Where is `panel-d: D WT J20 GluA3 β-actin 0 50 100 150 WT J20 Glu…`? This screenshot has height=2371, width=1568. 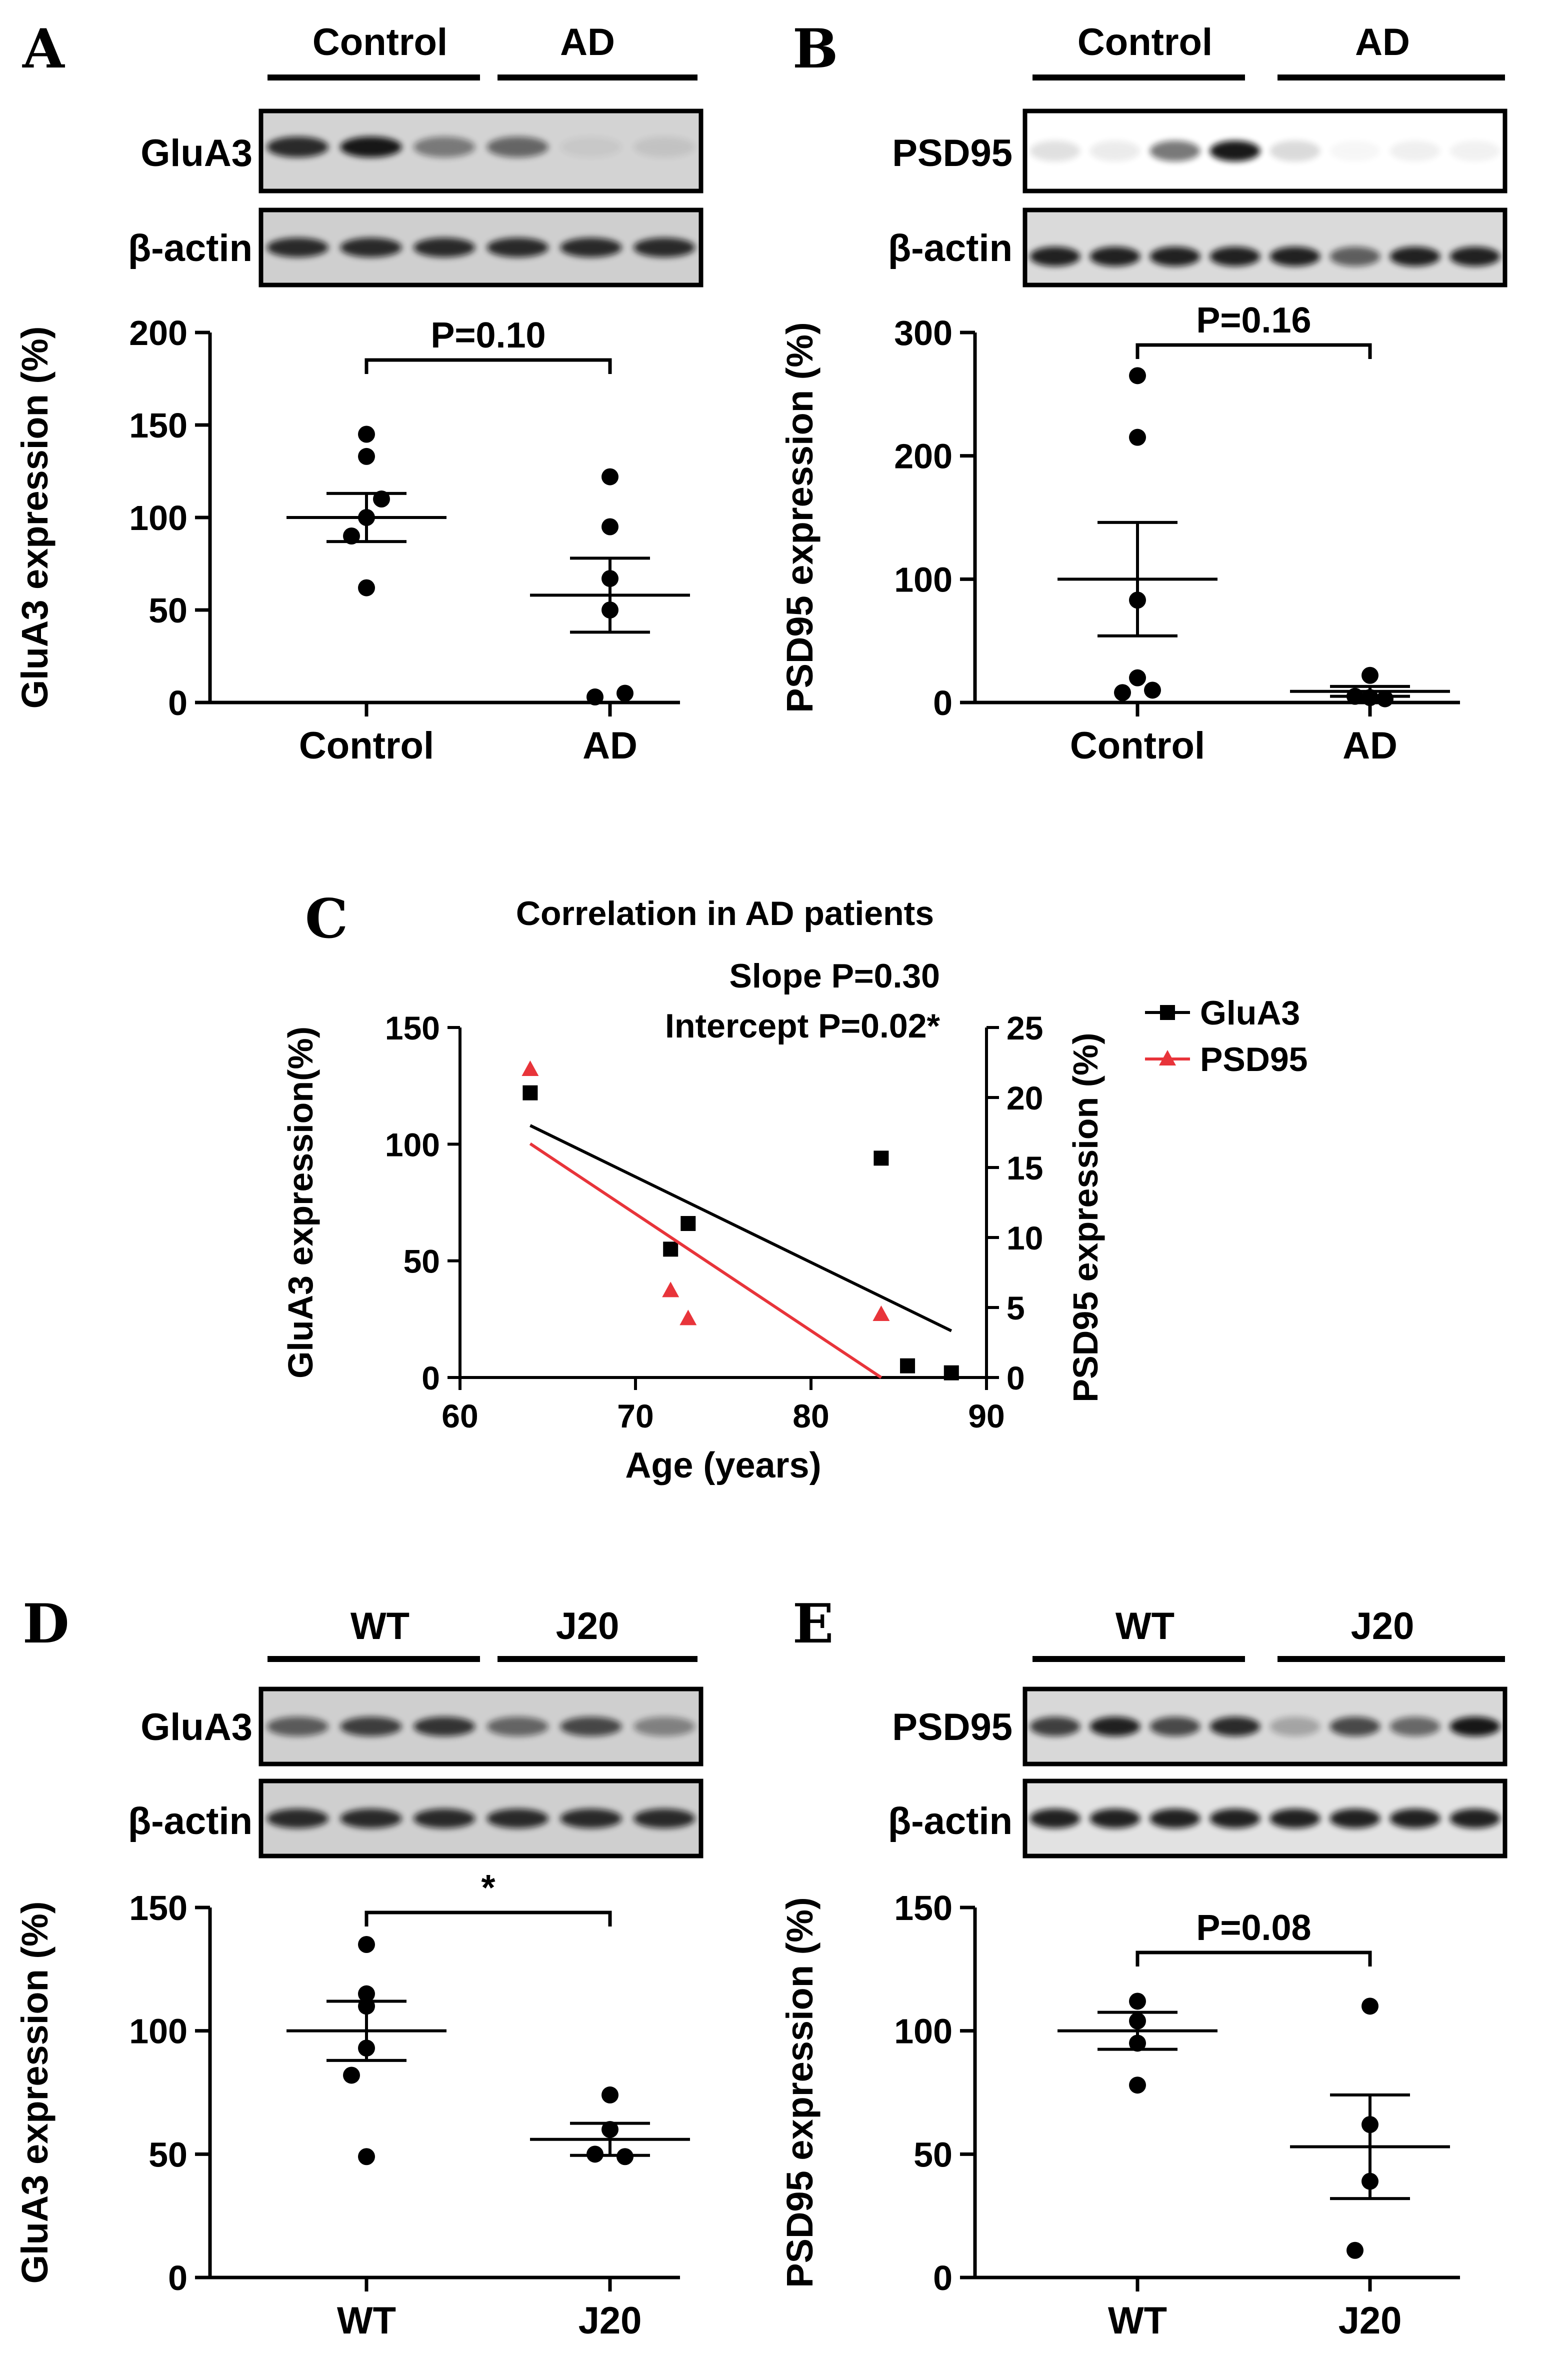 panel-d: D WT J20 GluA3 β-actin 0 50 100 150 WT J20 Glu… is located at coordinates (359, 1967).